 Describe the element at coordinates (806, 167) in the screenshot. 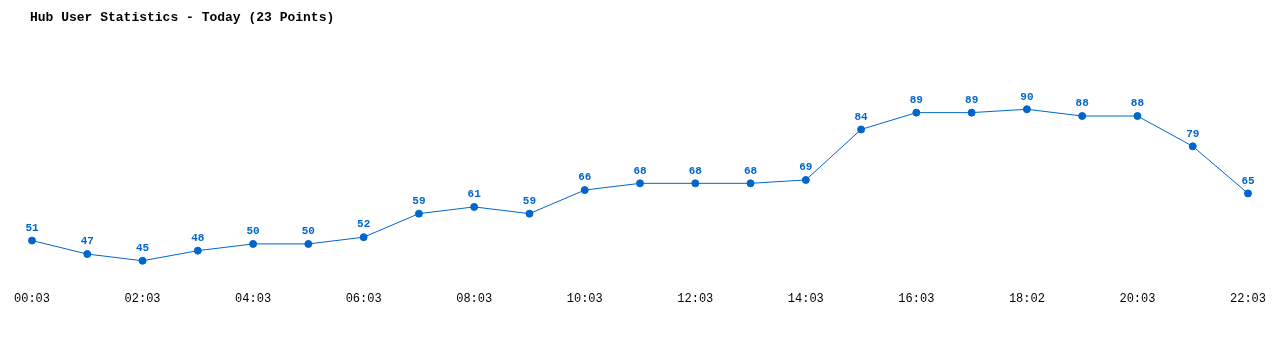

I see `data-label: 69` at that location.